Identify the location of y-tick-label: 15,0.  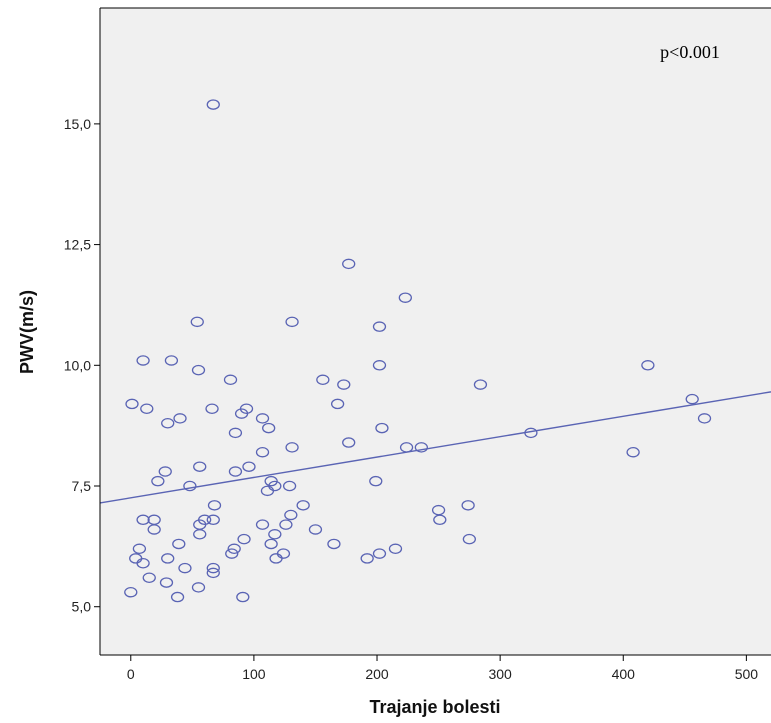
(77, 124).